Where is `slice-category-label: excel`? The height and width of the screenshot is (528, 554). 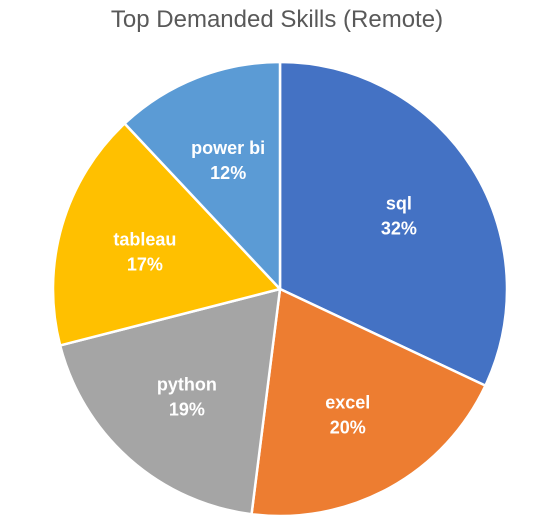 slice-category-label: excel is located at coordinates (347, 402).